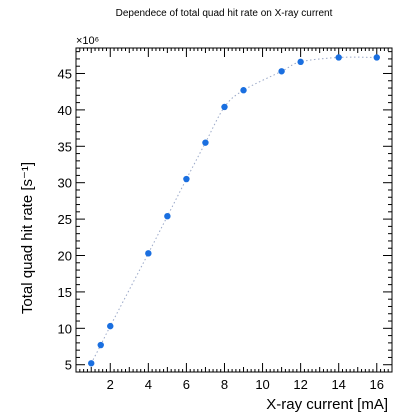  I want to click on y-tick-label: 5, so click(68, 365).